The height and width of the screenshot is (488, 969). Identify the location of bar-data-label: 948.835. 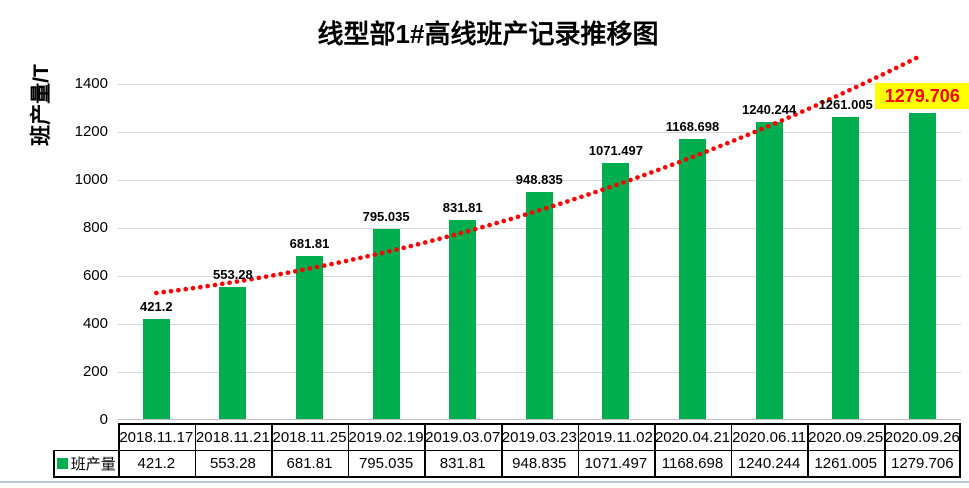
(539, 180).